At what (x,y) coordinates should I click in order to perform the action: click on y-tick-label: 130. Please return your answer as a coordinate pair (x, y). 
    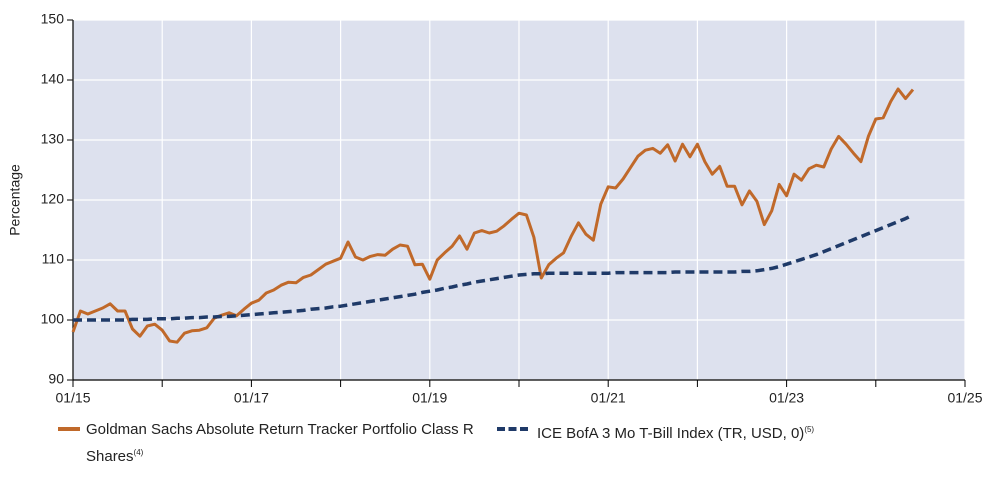
    Looking at the image, I should click on (53, 139).